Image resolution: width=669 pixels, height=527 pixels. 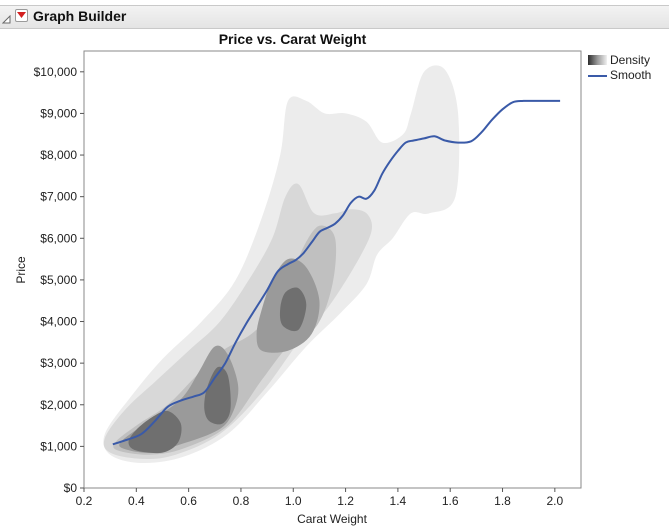 I want to click on smooth-line-icon, so click(x=597, y=75).